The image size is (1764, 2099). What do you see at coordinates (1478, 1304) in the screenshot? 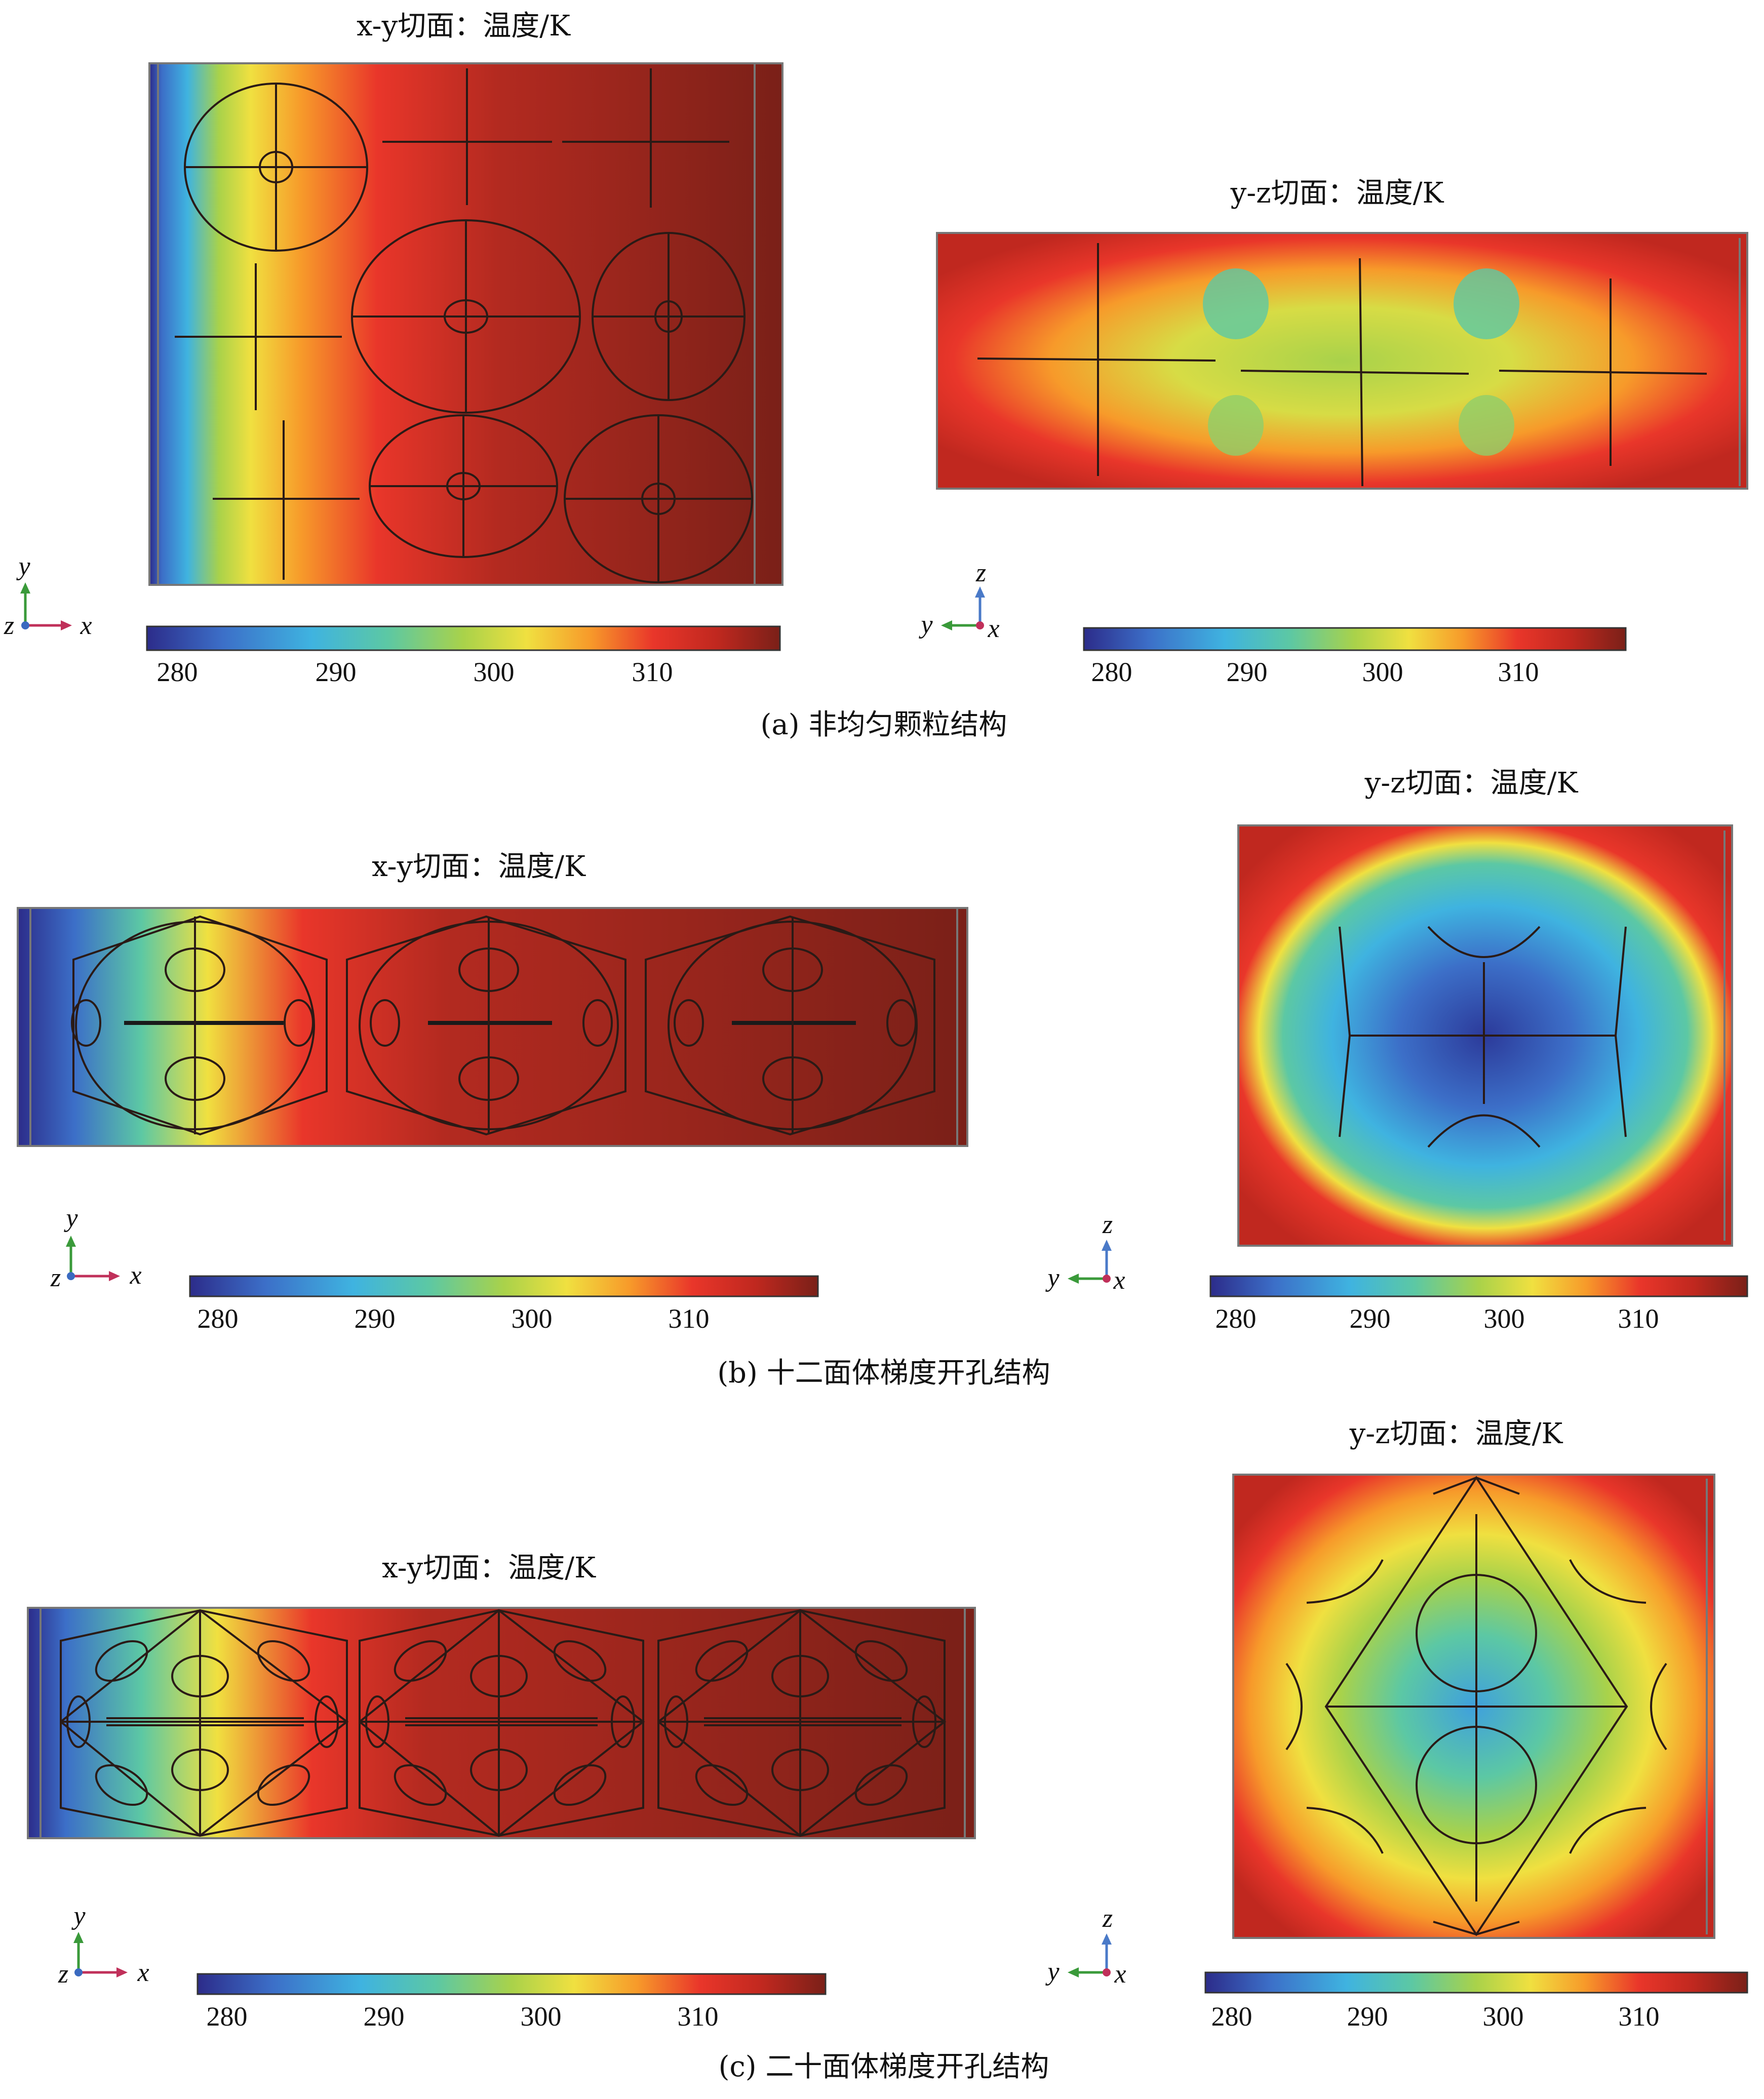
I see `panel-b-yz-colorbar: 280 290 300 310` at bounding box center [1478, 1304].